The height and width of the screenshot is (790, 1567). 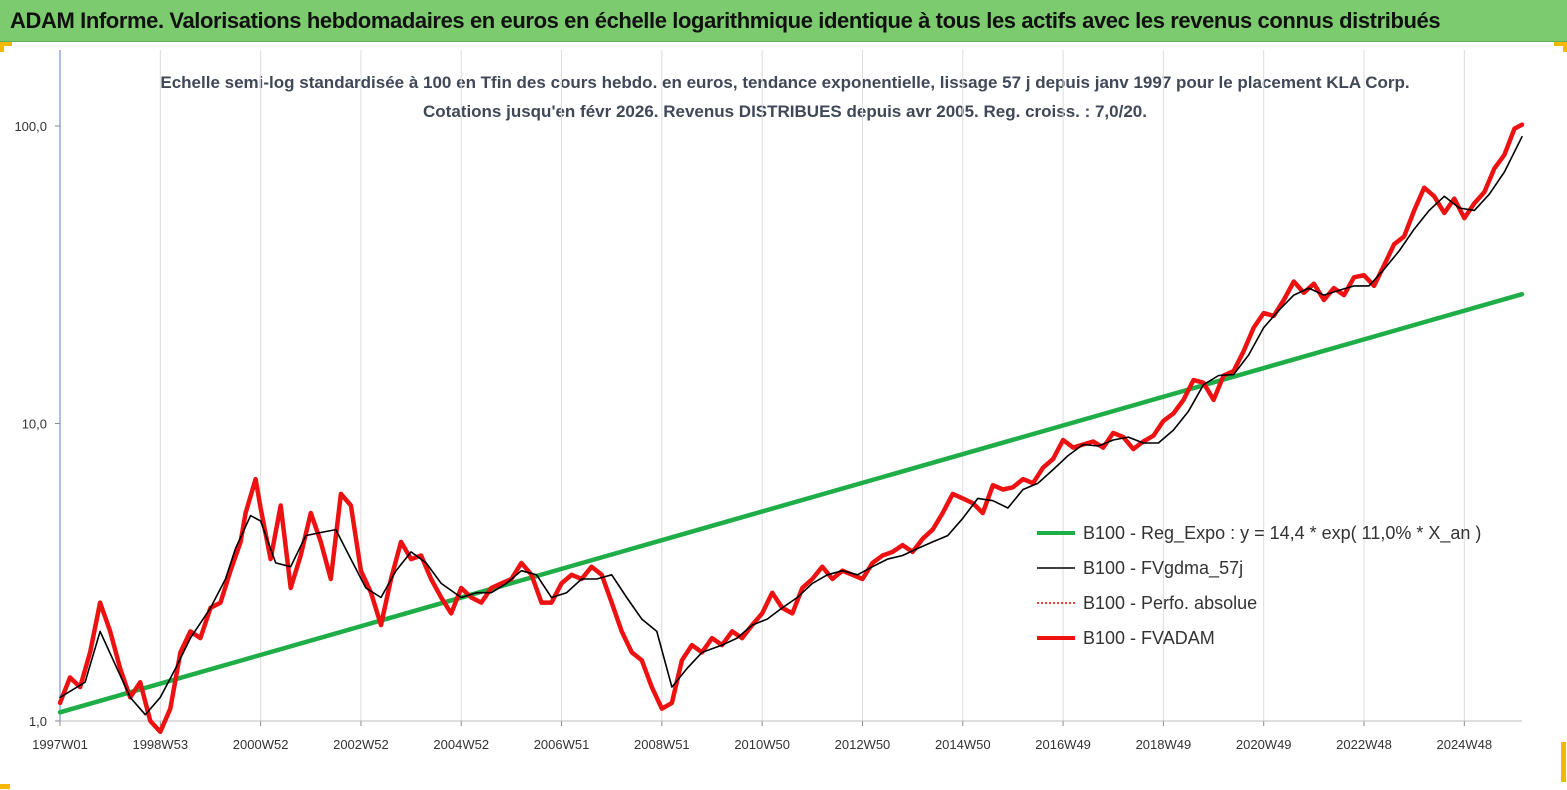 What do you see at coordinates (1464, 744) in the screenshot?
I see `x-tick-label: 2024W48` at bounding box center [1464, 744].